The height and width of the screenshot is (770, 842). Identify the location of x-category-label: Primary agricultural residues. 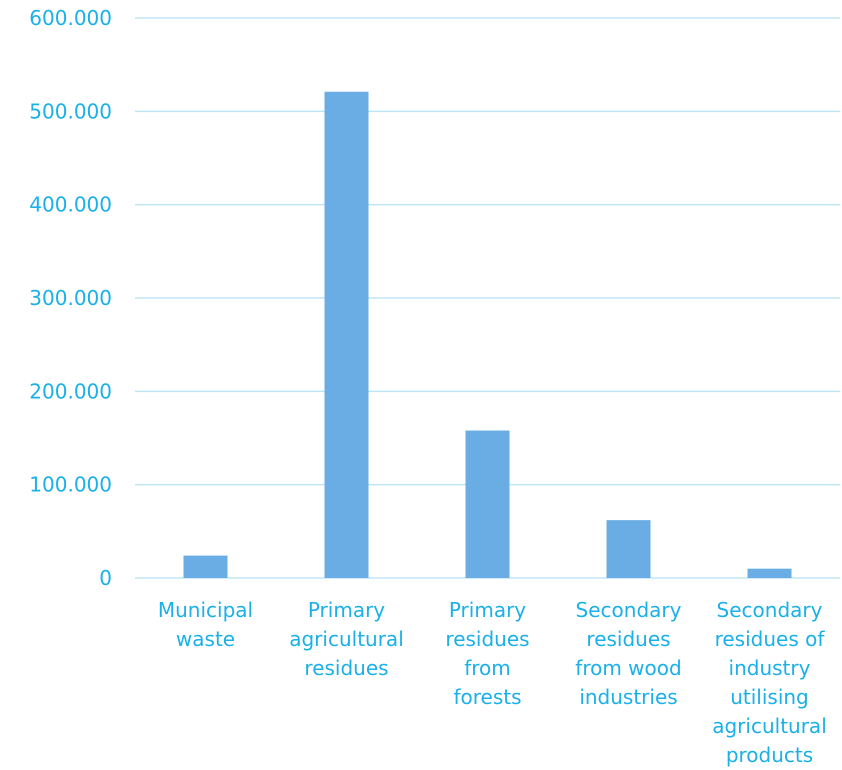
(346, 639).